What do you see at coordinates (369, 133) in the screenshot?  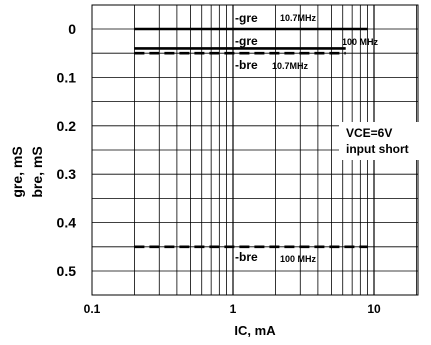 I see `annotation-line1: VCE=6V` at bounding box center [369, 133].